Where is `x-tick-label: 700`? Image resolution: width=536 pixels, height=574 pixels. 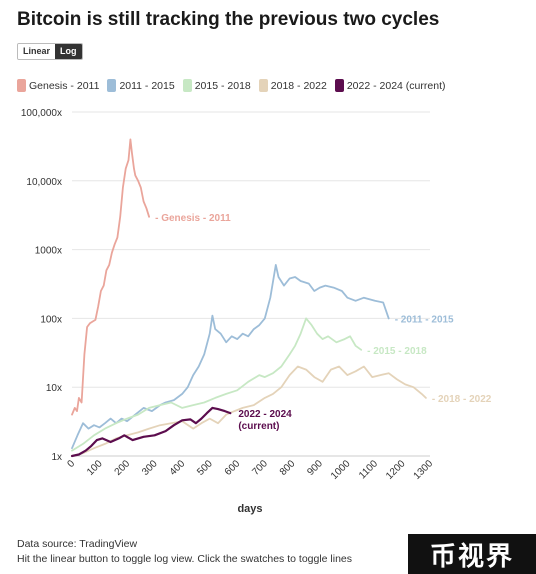 x-tick-label: 700 is located at coordinates (260, 468).